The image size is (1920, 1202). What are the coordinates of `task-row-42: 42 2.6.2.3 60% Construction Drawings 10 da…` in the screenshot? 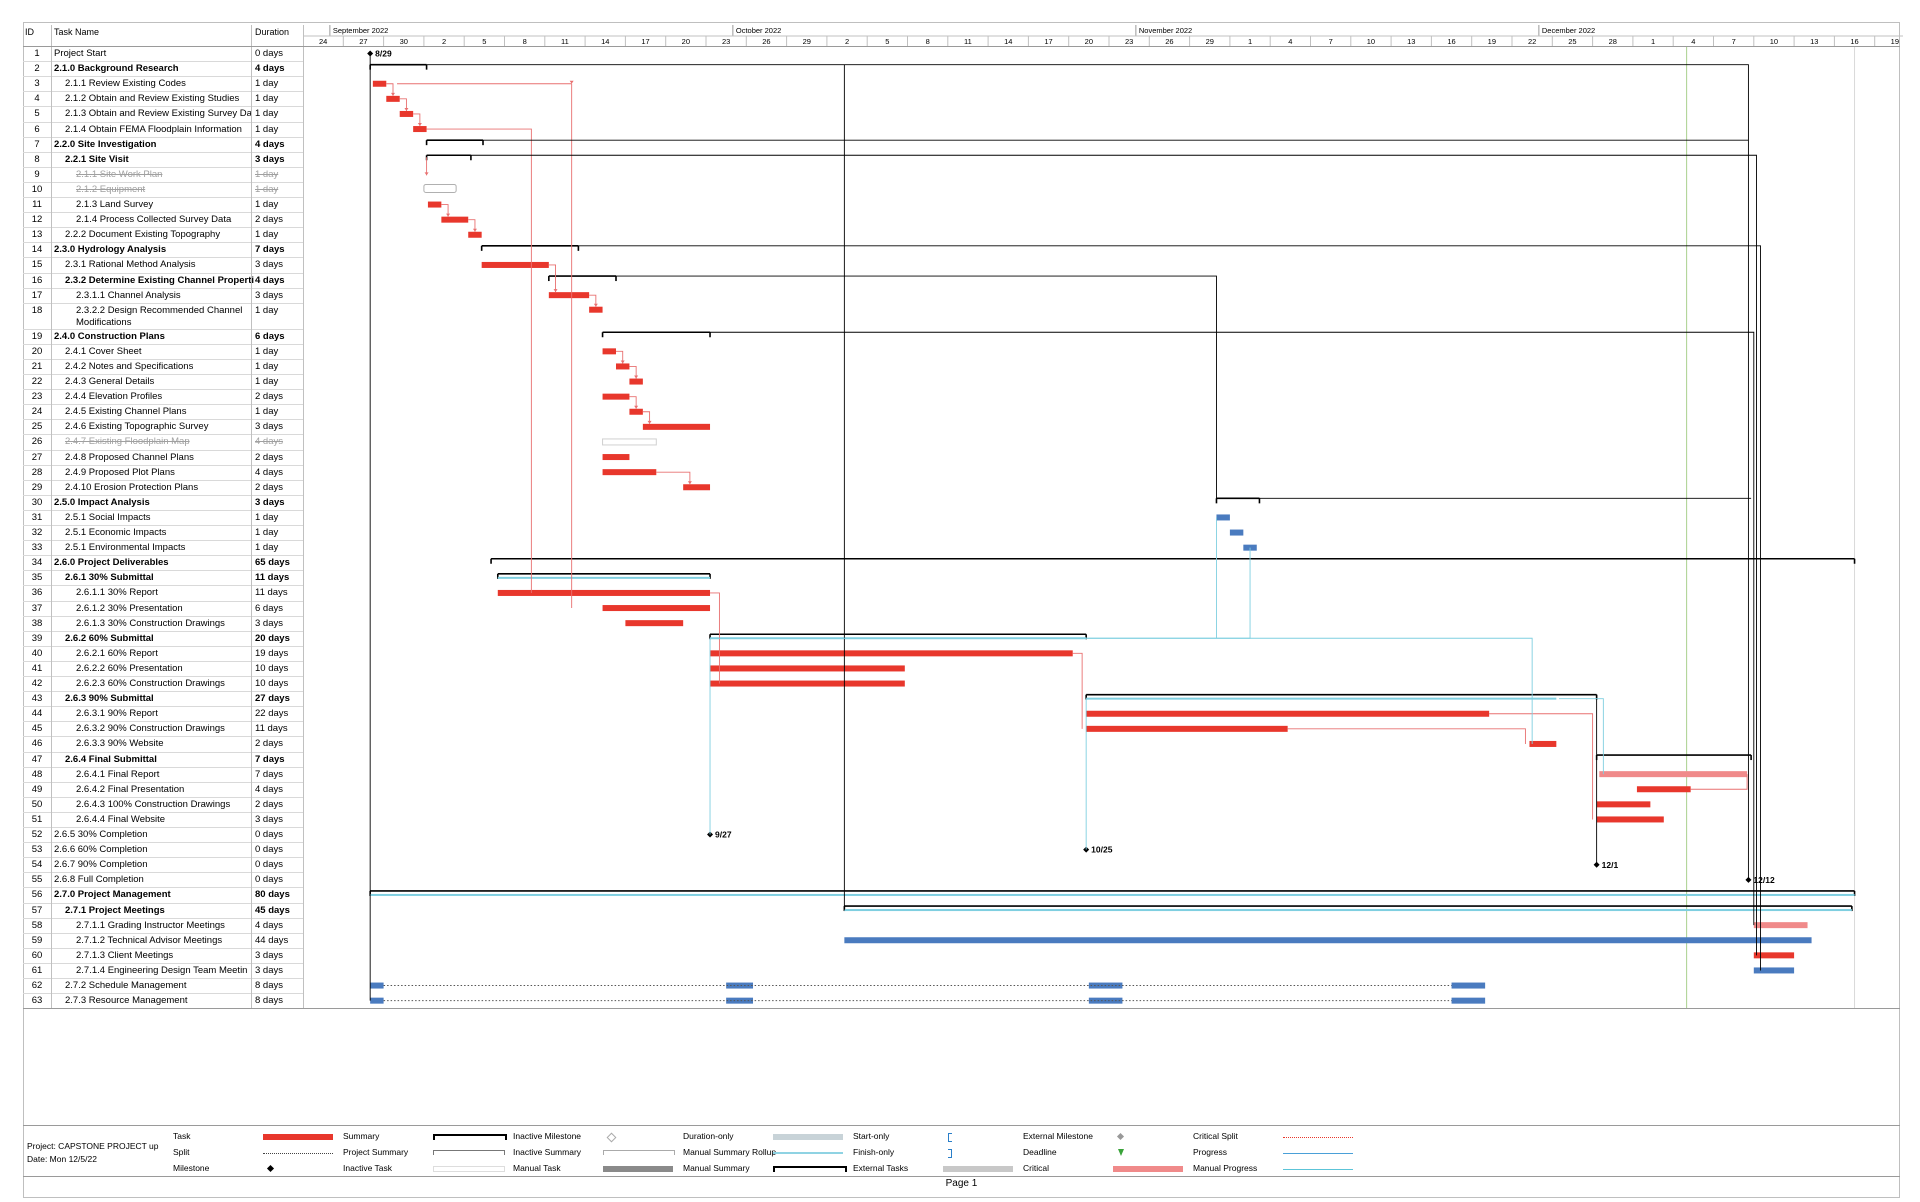 It's located at (163, 683).